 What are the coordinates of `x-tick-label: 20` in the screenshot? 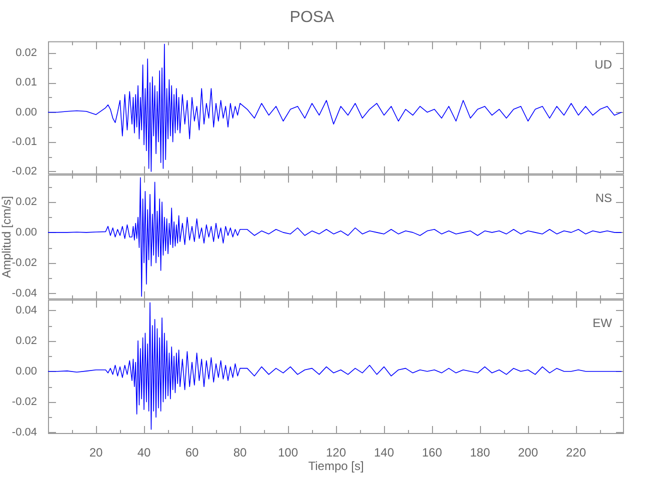 It's located at (96, 452).